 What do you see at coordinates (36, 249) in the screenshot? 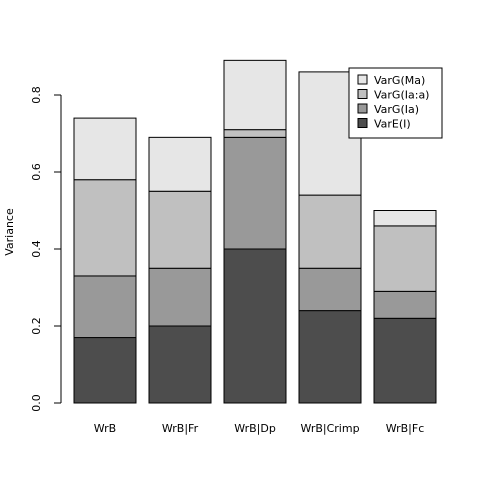
I see `y-tick-label: 0.4` at bounding box center [36, 249].